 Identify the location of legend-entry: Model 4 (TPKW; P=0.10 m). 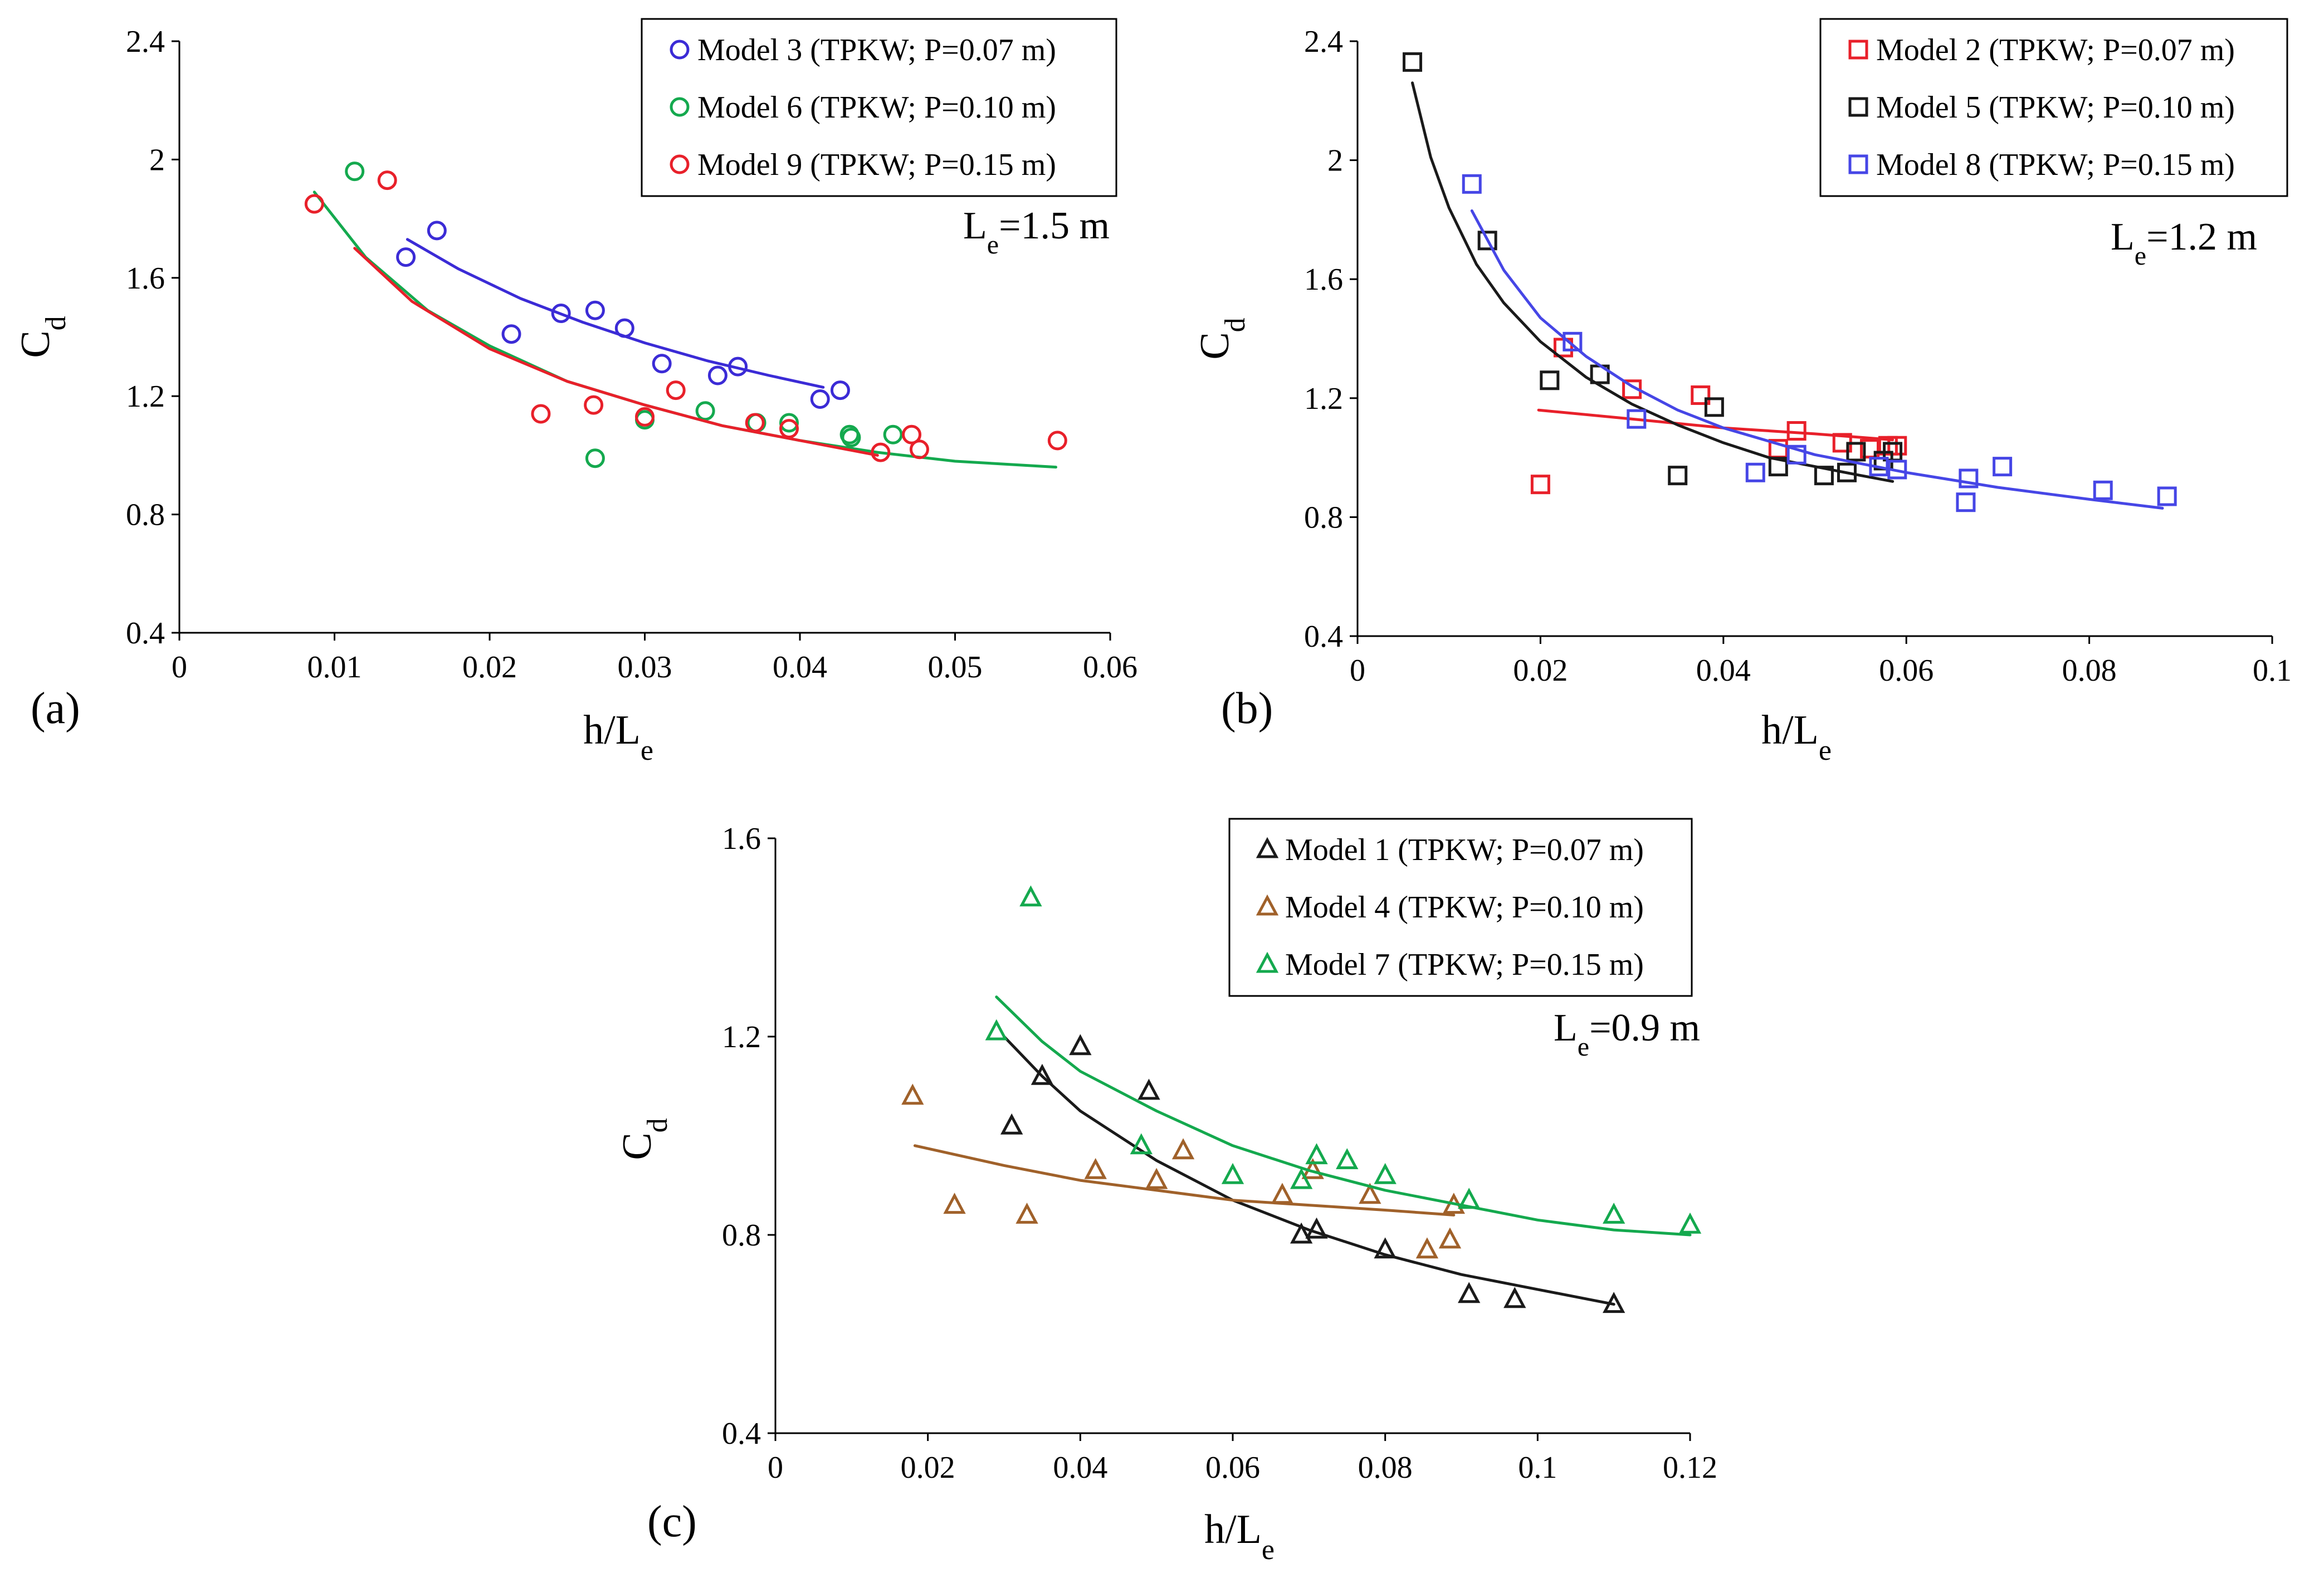
(1464, 908).